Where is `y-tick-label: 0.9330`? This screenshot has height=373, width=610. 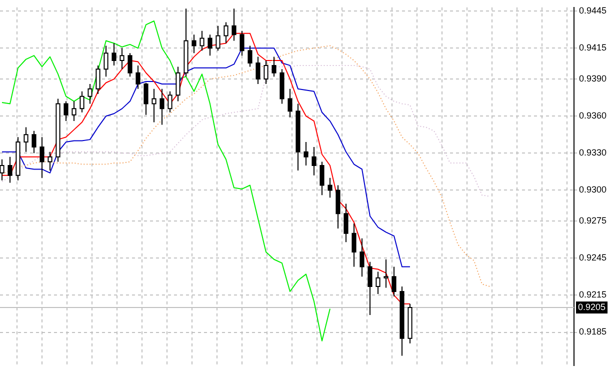
y-tick-label: 0.9330 is located at coordinates (593, 153).